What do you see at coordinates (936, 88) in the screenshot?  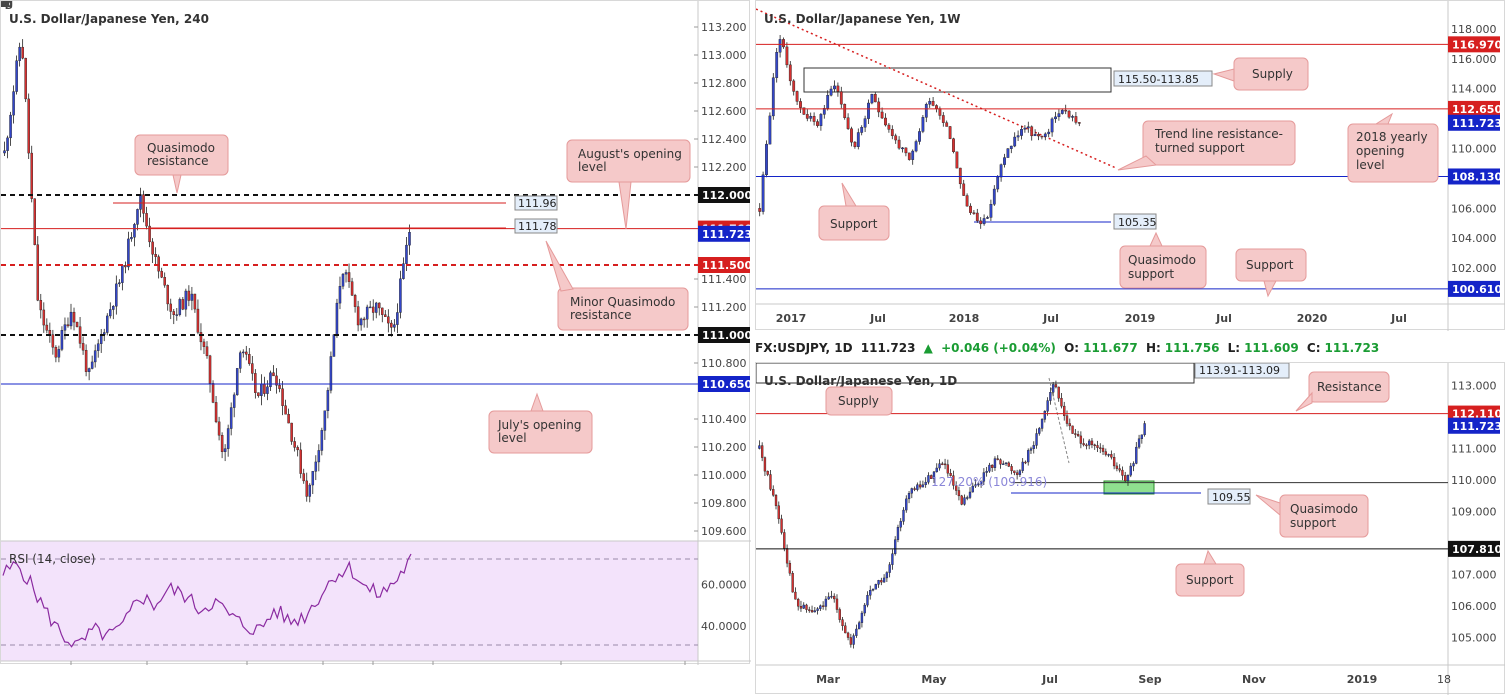 I see `trend-line` at bounding box center [936, 88].